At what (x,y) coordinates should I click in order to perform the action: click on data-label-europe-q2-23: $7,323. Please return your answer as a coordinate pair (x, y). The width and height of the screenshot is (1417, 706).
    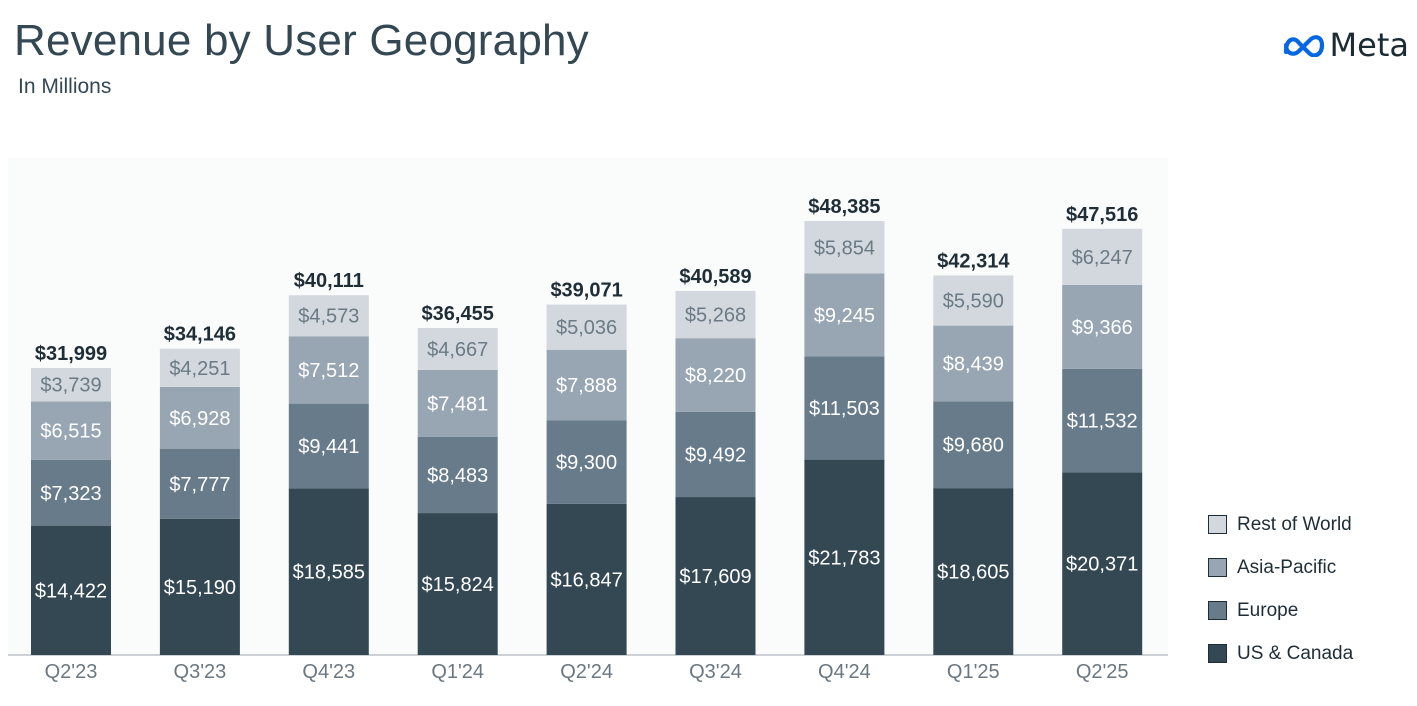
    Looking at the image, I should click on (70, 494).